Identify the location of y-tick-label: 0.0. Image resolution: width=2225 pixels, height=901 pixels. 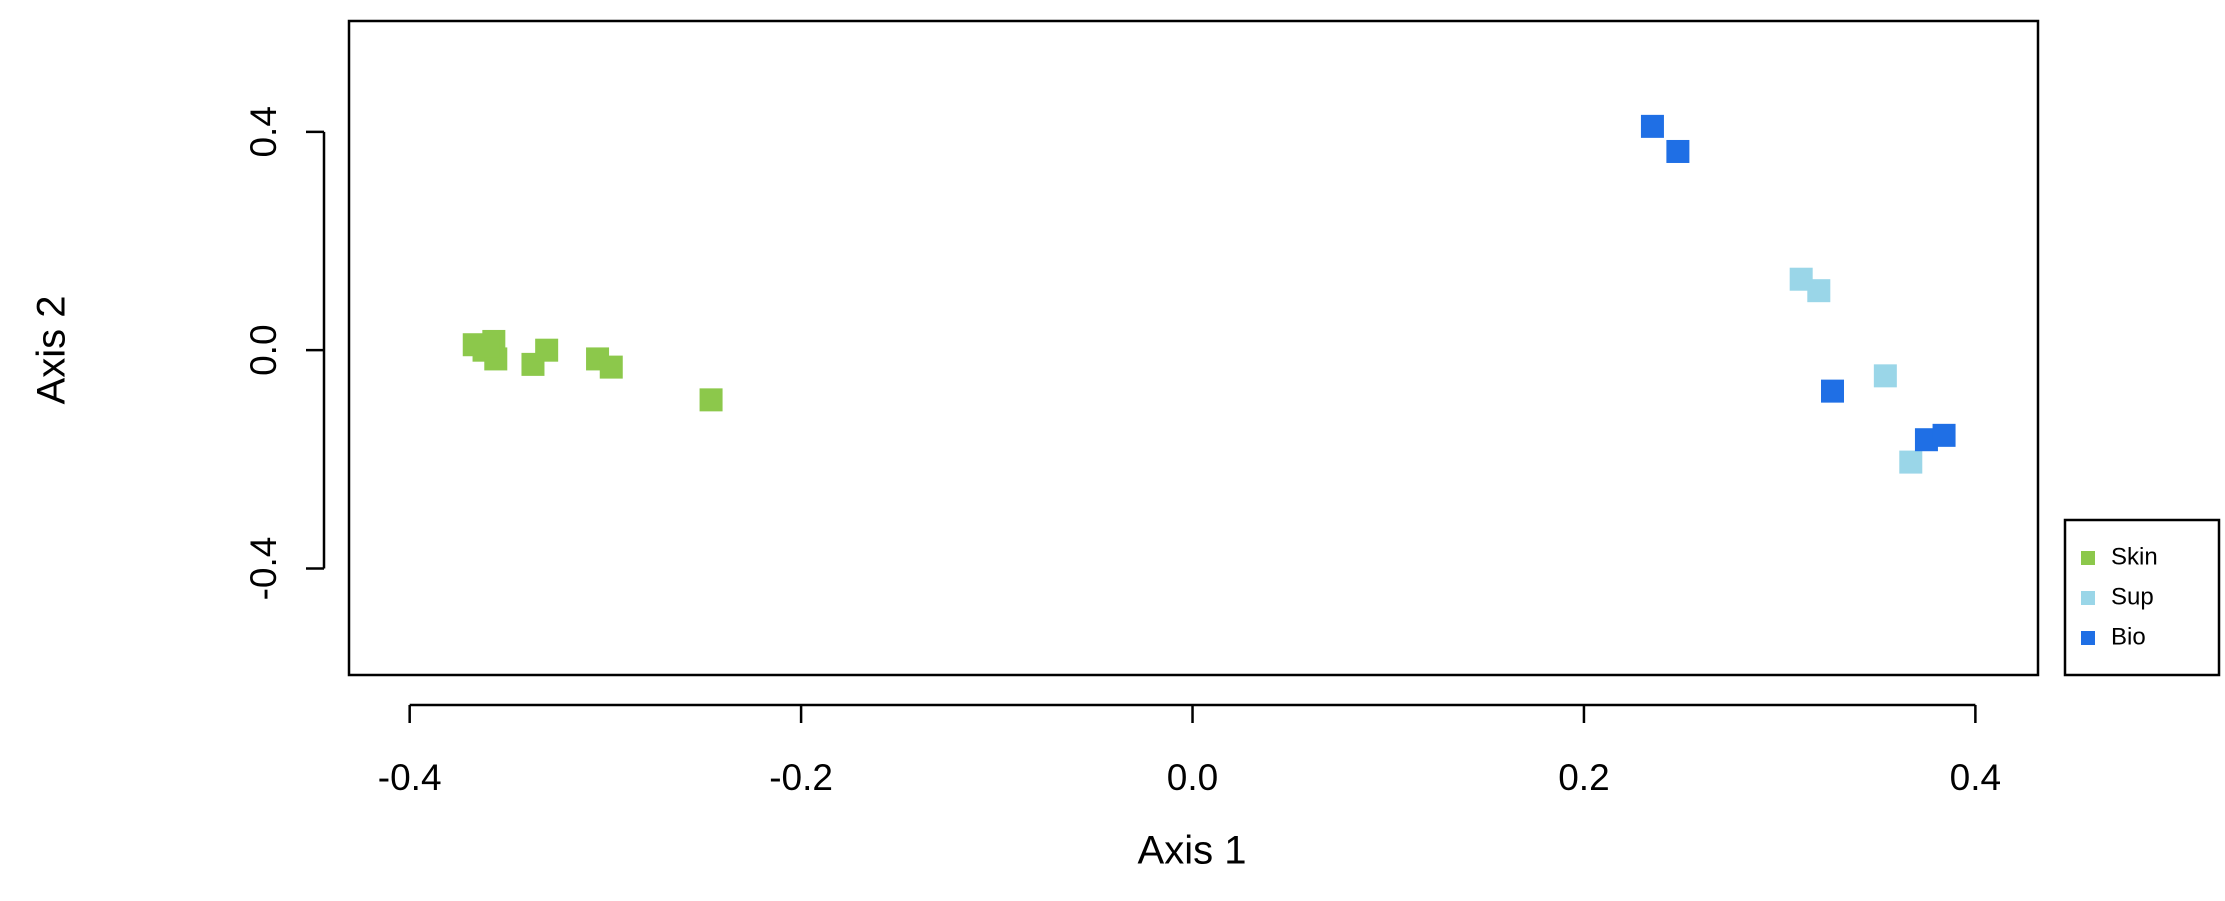
(263, 349).